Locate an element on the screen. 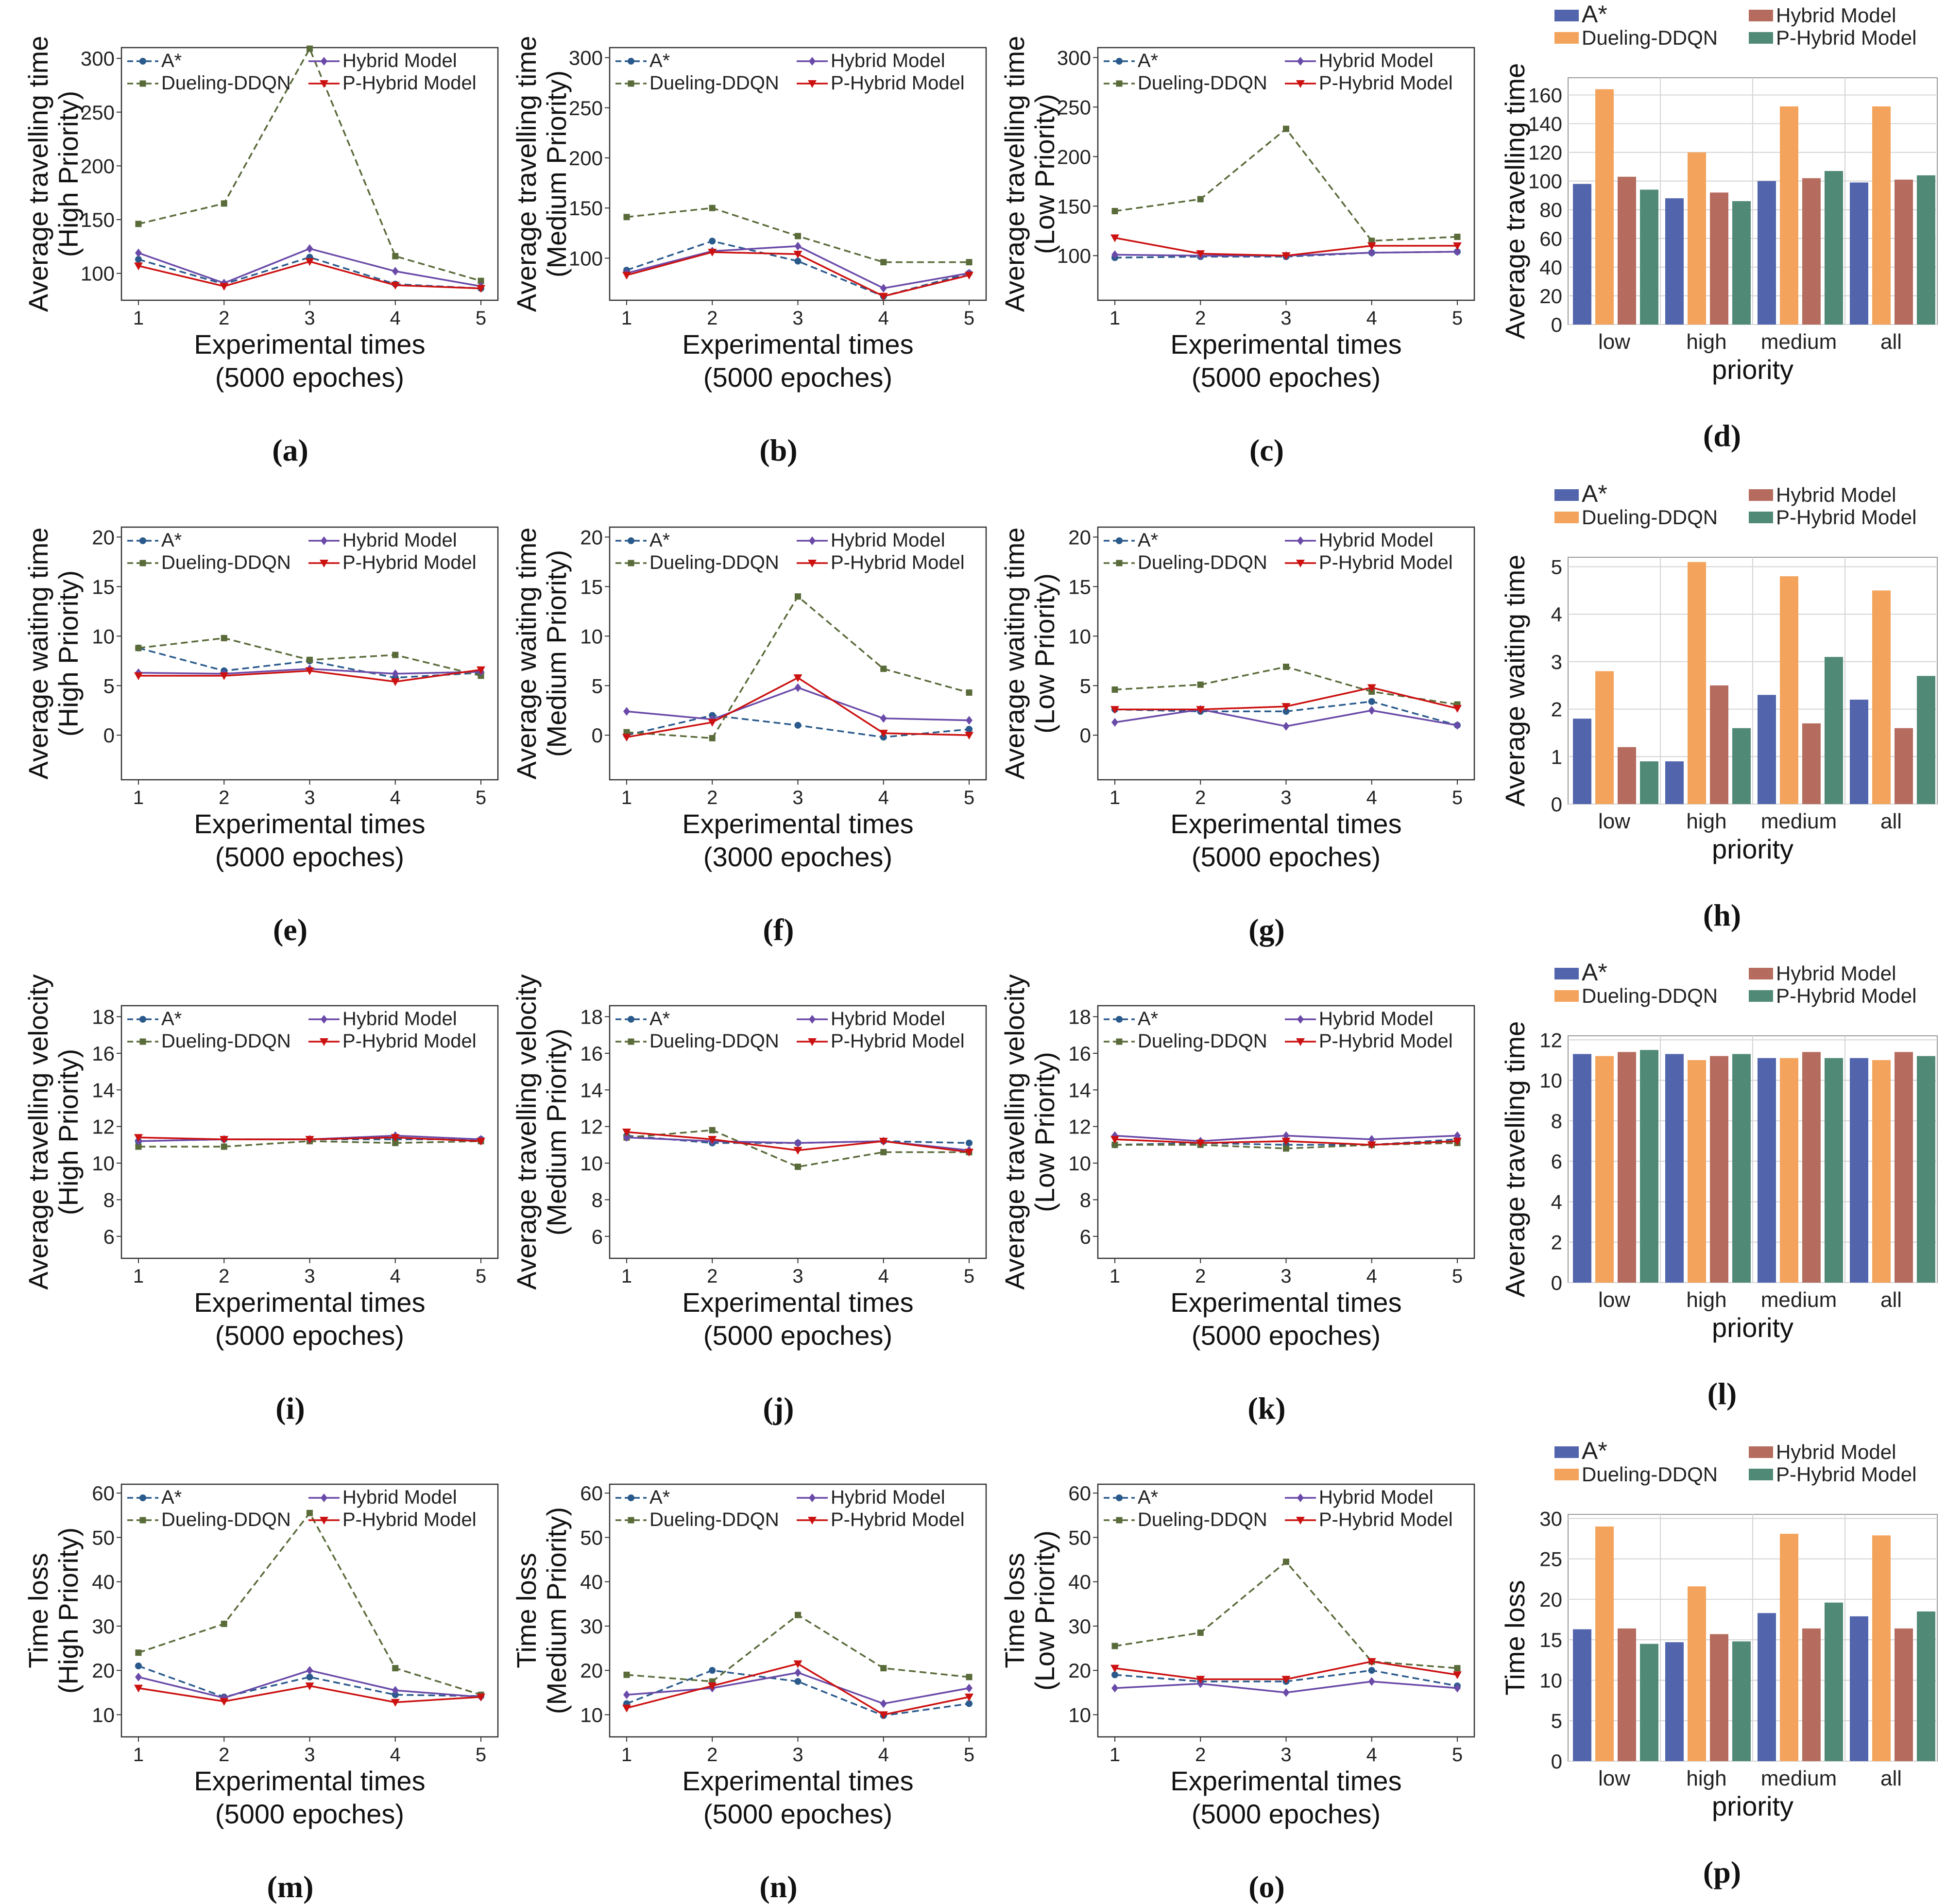 The height and width of the screenshot is (1904, 1946). y-axis-label-sub: (High Priority) is located at coordinates (68, 653).